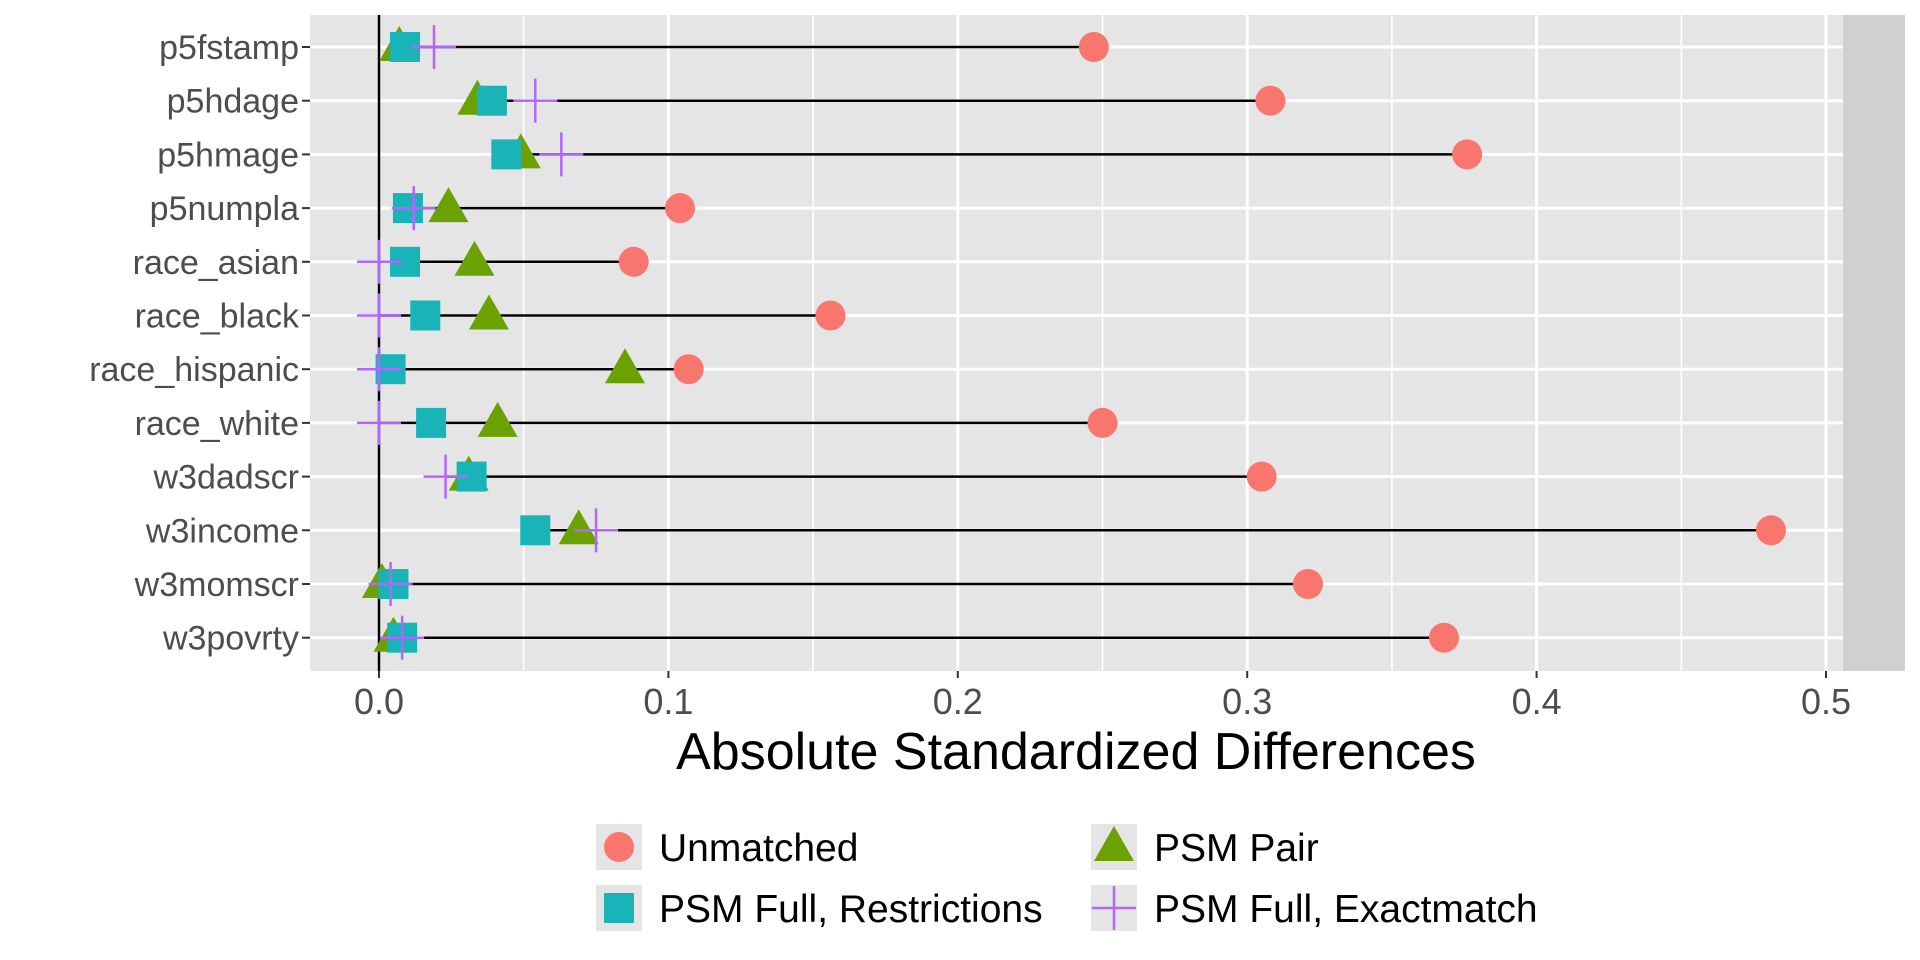 This screenshot has width=1920, height=960. Describe the element at coordinates (228, 155) in the screenshot. I see `y-tick-label: p5hmage` at that location.